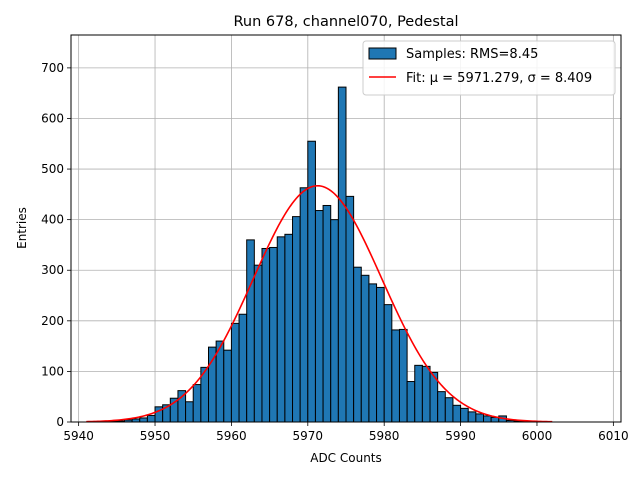 The height and width of the screenshot is (484, 640). I want to click on y-tick-label: 0, so click(60, 422).